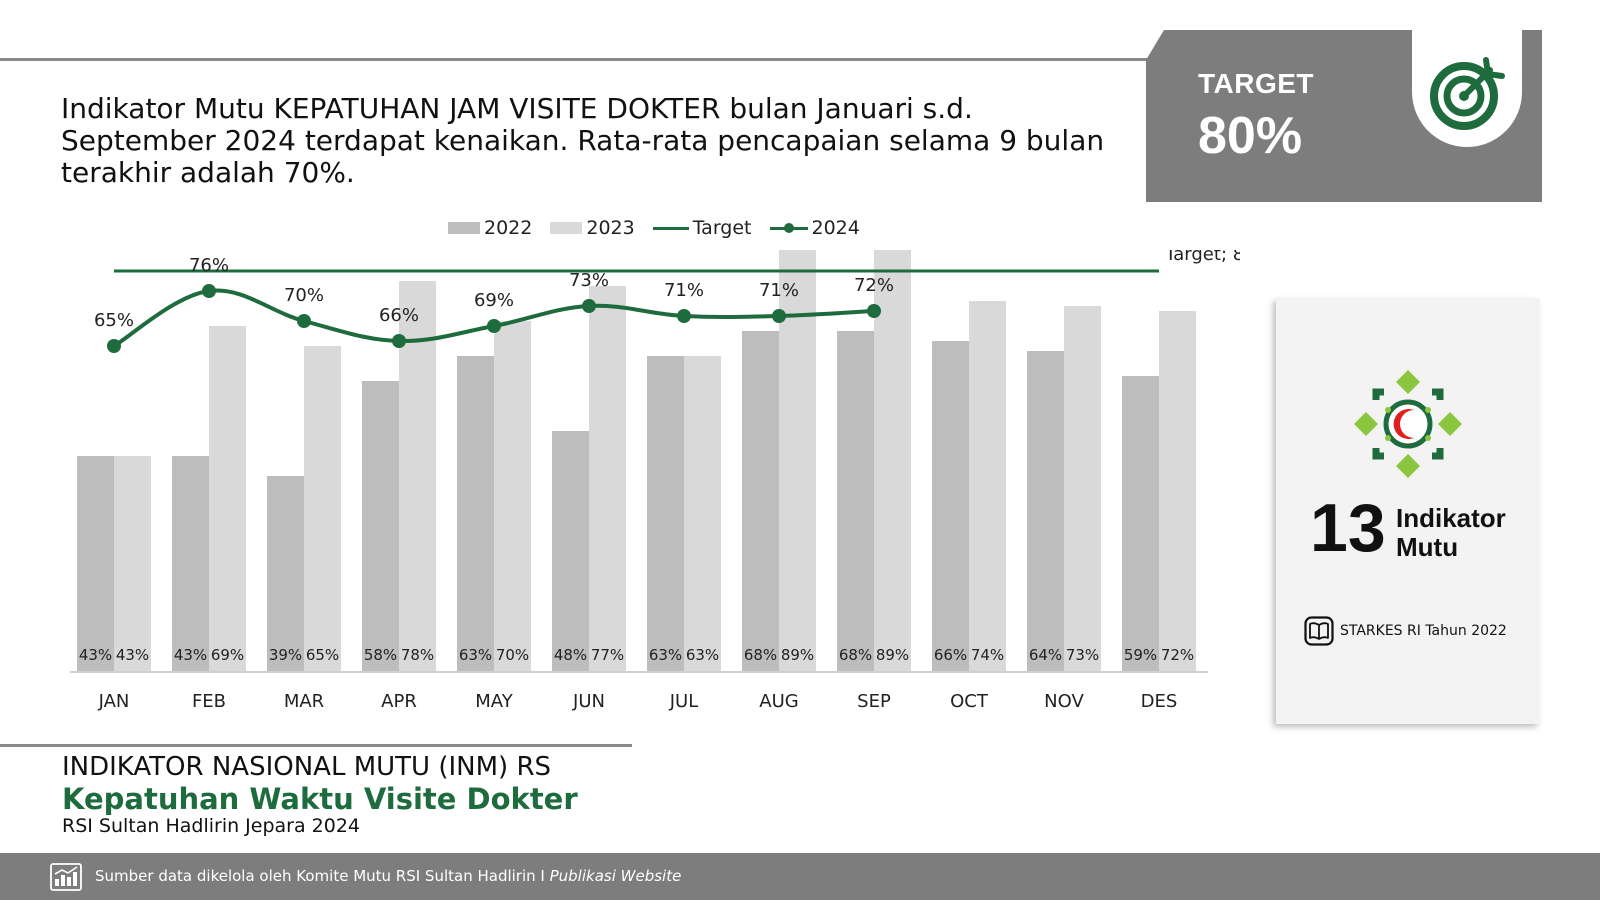 The width and height of the screenshot is (1600, 900). Describe the element at coordinates (320, 799) in the screenshot. I see `footer-subtitle: Kepatuhan Waktu Visite Dokter` at that location.